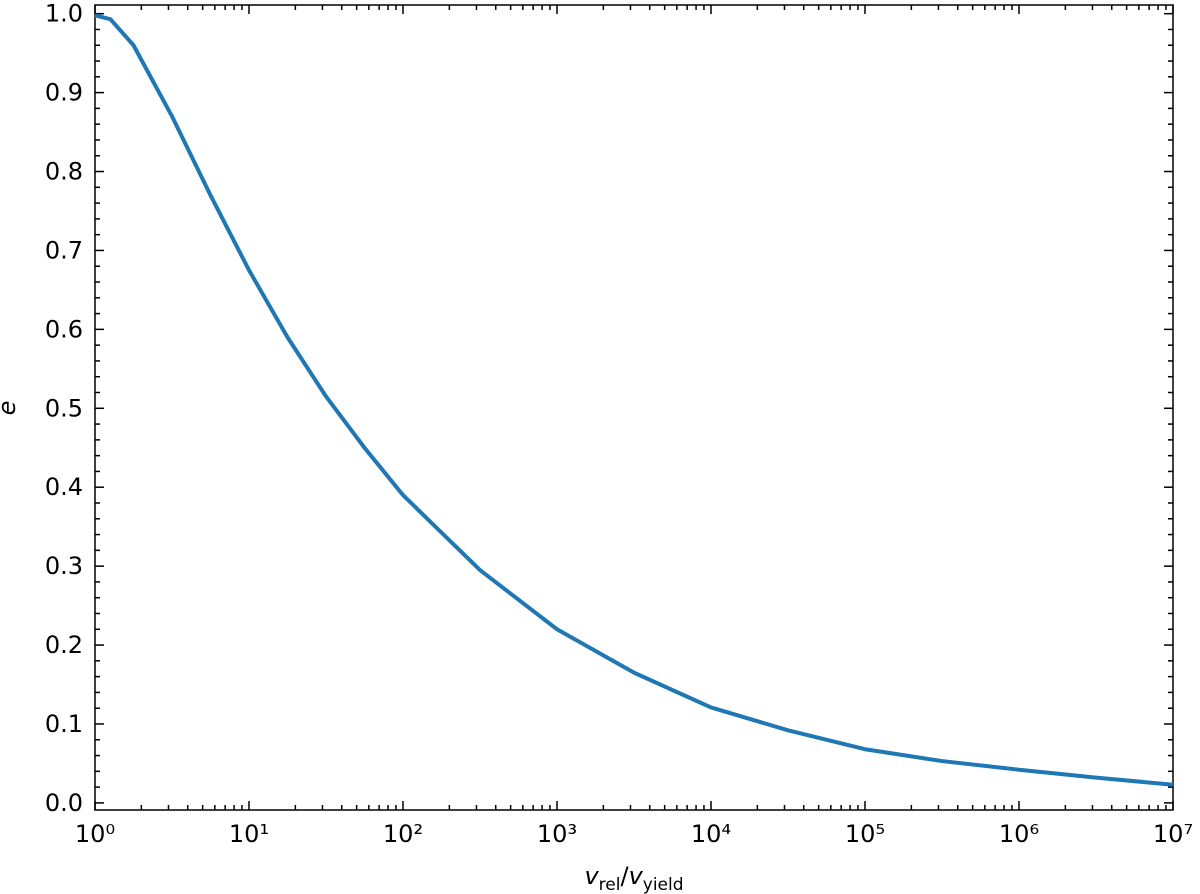 This screenshot has height=894, width=1200. Describe the element at coordinates (403, 834) in the screenshot. I see `x-tick-label: 10²` at that location.